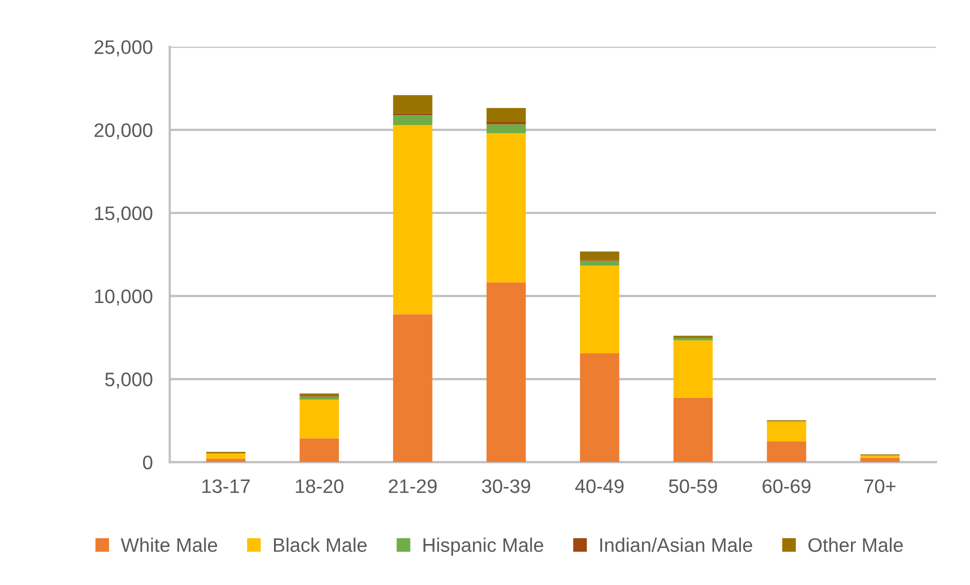  I want to click on x-tick-label: 13-17, so click(226, 486).